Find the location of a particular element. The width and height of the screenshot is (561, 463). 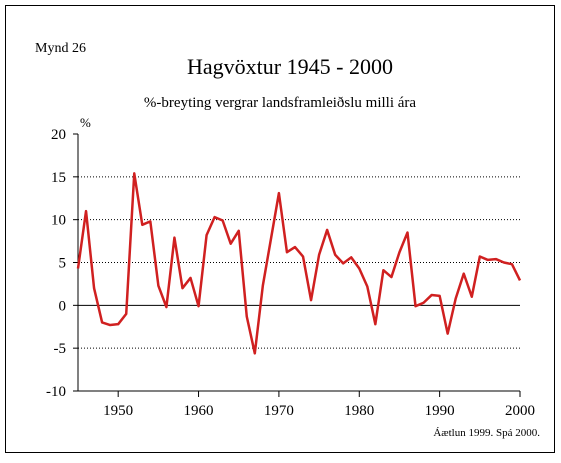

x-tick-label: 1970 is located at coordinates (279, 411).